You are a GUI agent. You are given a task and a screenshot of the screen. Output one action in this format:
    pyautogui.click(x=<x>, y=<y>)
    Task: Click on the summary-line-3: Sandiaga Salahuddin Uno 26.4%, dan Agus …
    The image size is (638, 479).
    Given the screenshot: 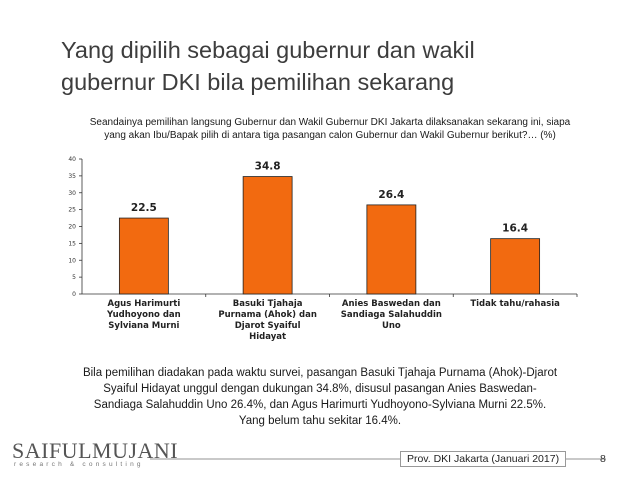 What is the action you would take?
    pyautogui.click(x=320, y=405)
    